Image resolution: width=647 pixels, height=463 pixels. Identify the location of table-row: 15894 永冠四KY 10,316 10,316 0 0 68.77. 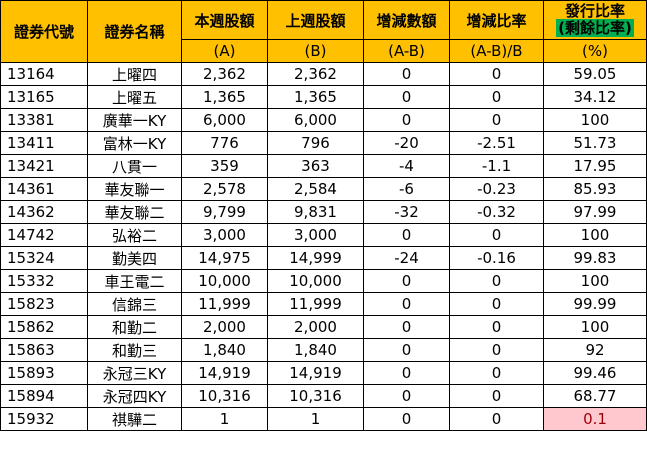
(323, 396).